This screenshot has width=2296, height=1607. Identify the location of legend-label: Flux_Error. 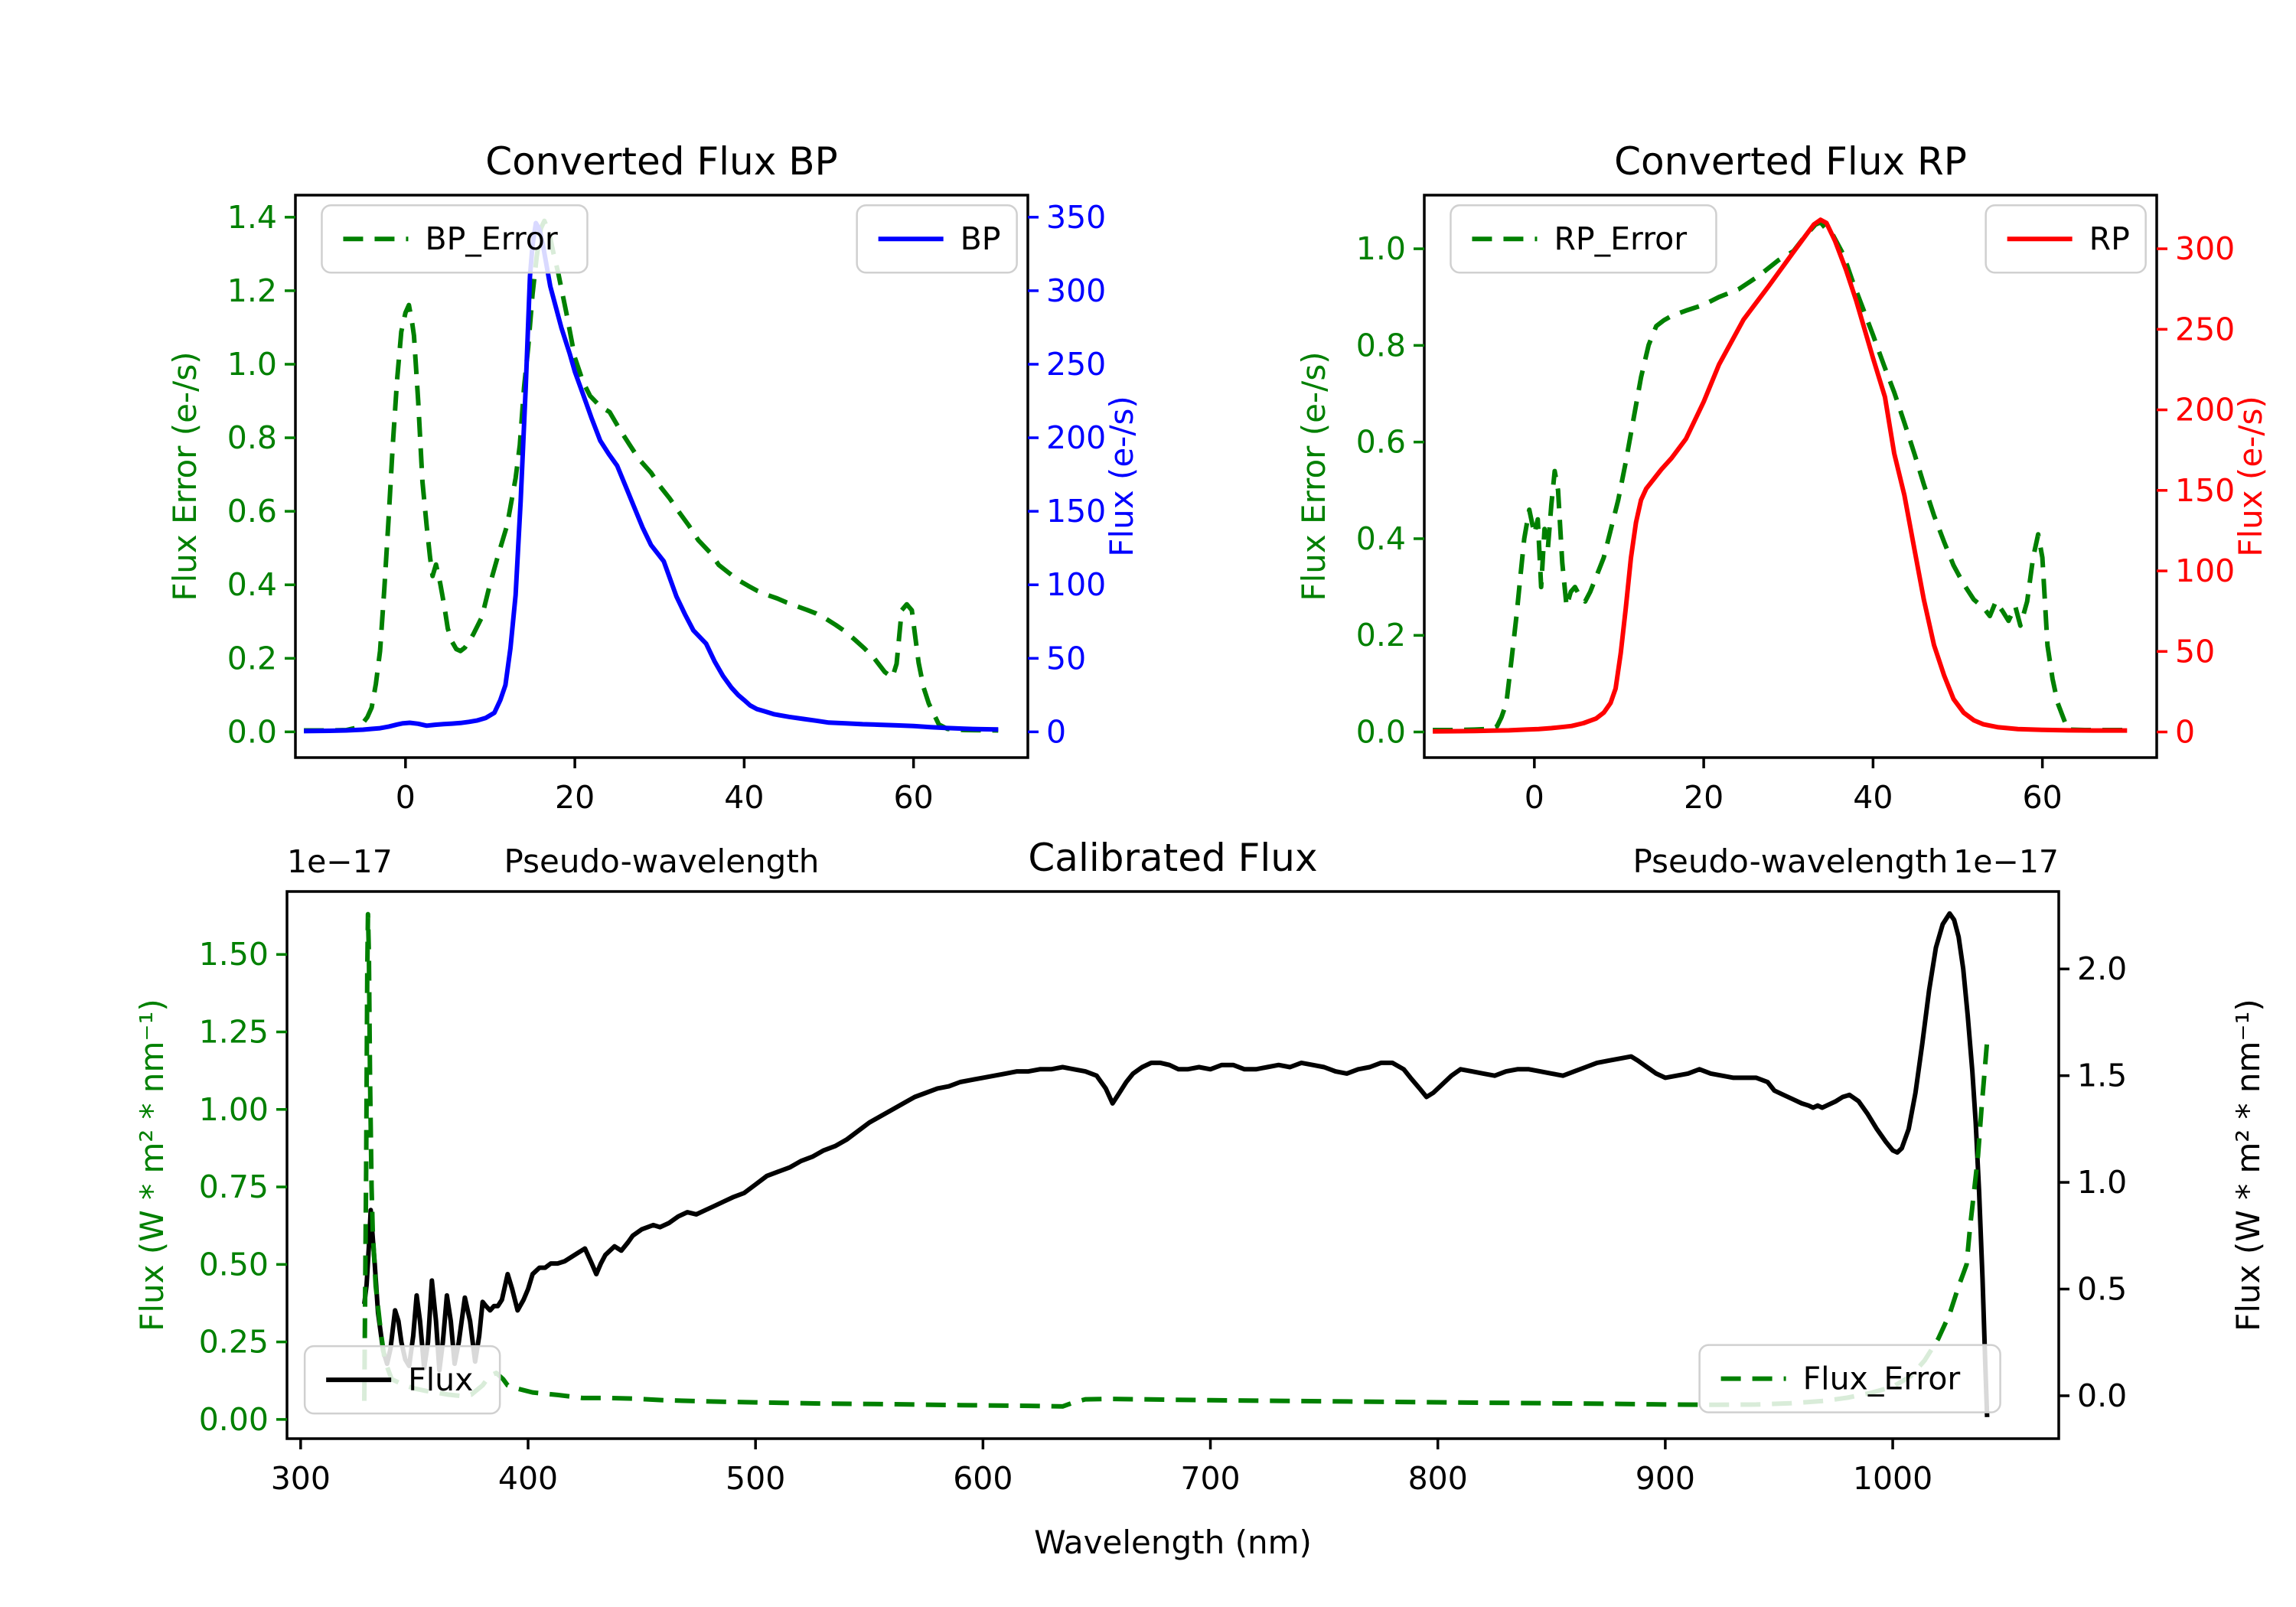
(1882, 1379).